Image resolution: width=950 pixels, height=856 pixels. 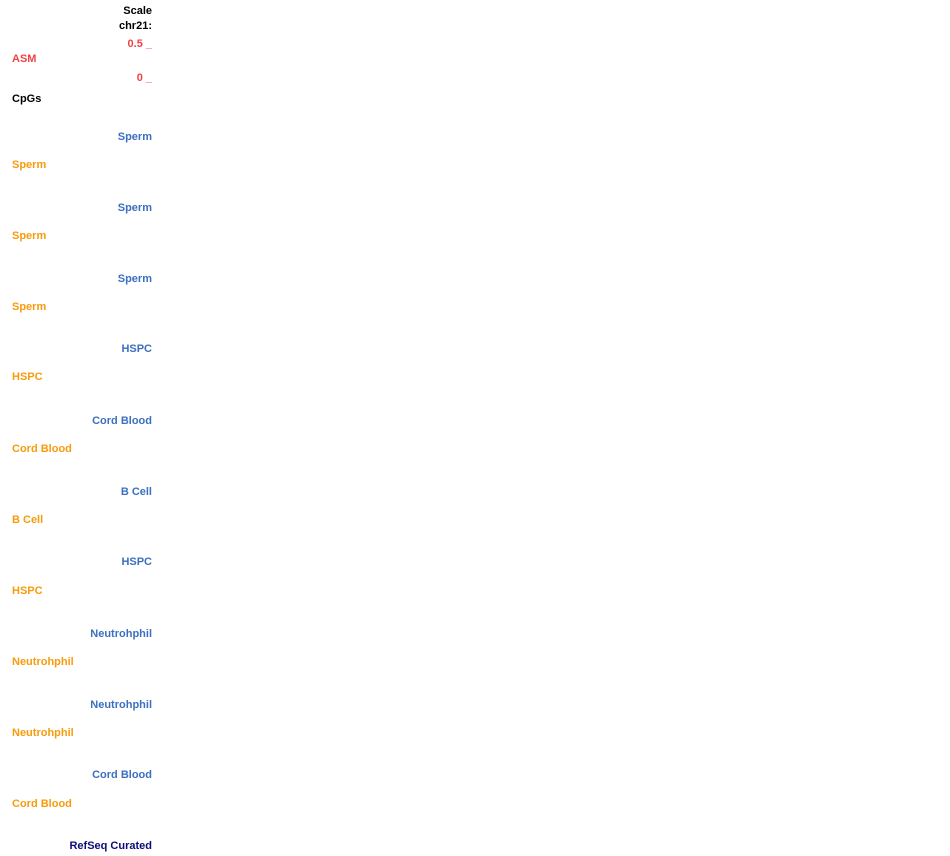 What do you see at coordinates (135, 26) in the screenshot?
I see `position-label: chr21:` at bounding box center [135, 26].